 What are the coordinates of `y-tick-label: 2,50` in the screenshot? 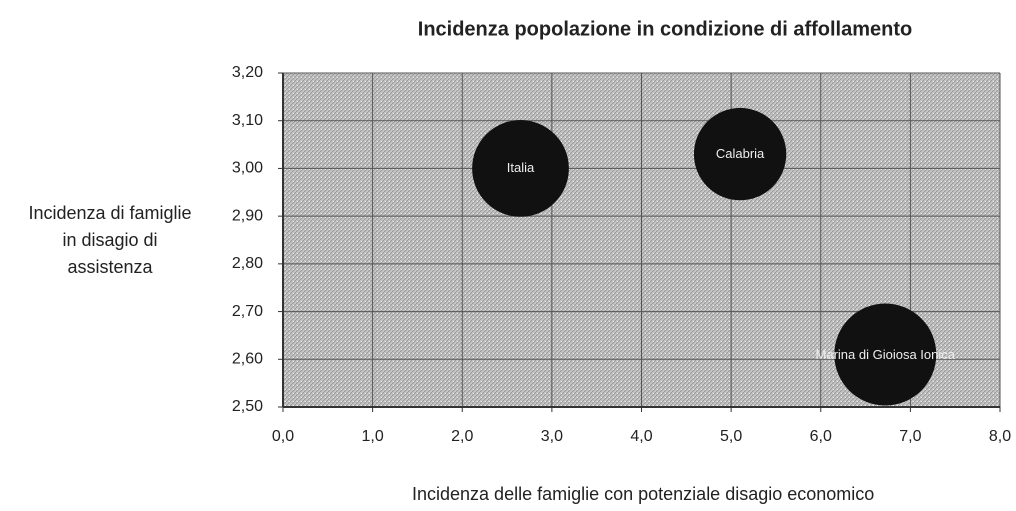 It's located at (247, 406).